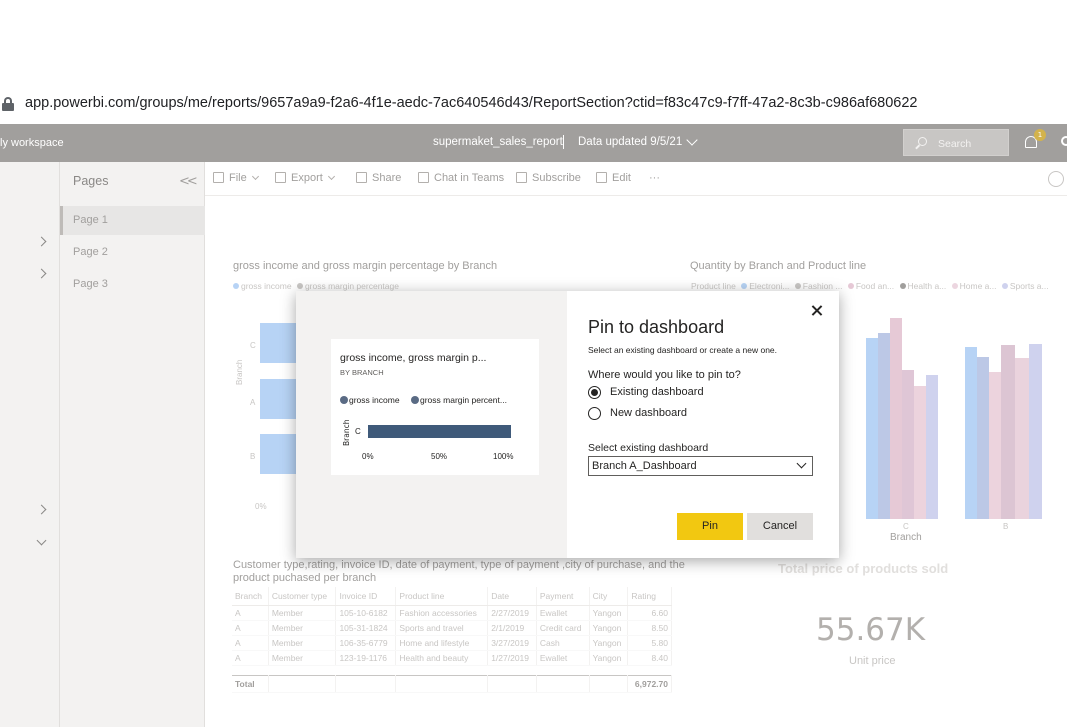  What do you see at coordinates (710, 526) in the screenshot?
I see `pin-button: Pin` at bounding box center [710, 526].